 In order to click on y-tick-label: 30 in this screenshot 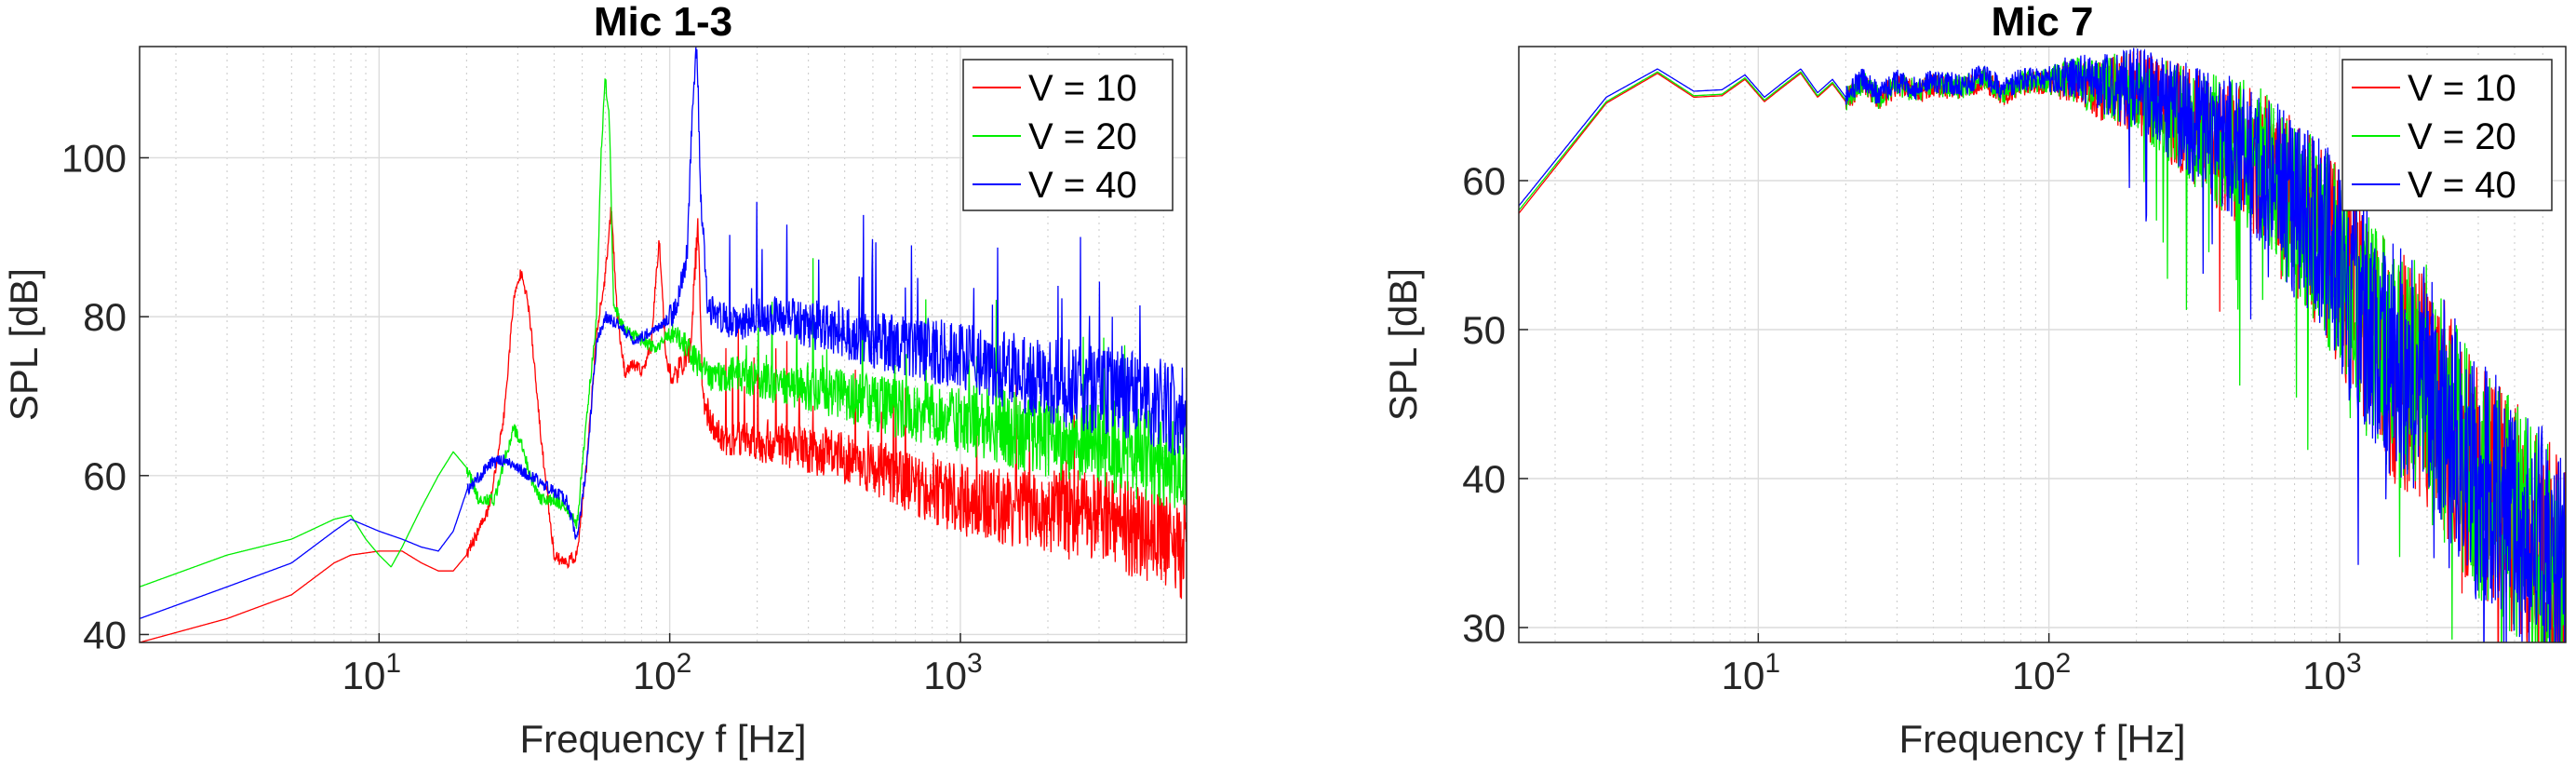, I will do `click(1484, 628)`.